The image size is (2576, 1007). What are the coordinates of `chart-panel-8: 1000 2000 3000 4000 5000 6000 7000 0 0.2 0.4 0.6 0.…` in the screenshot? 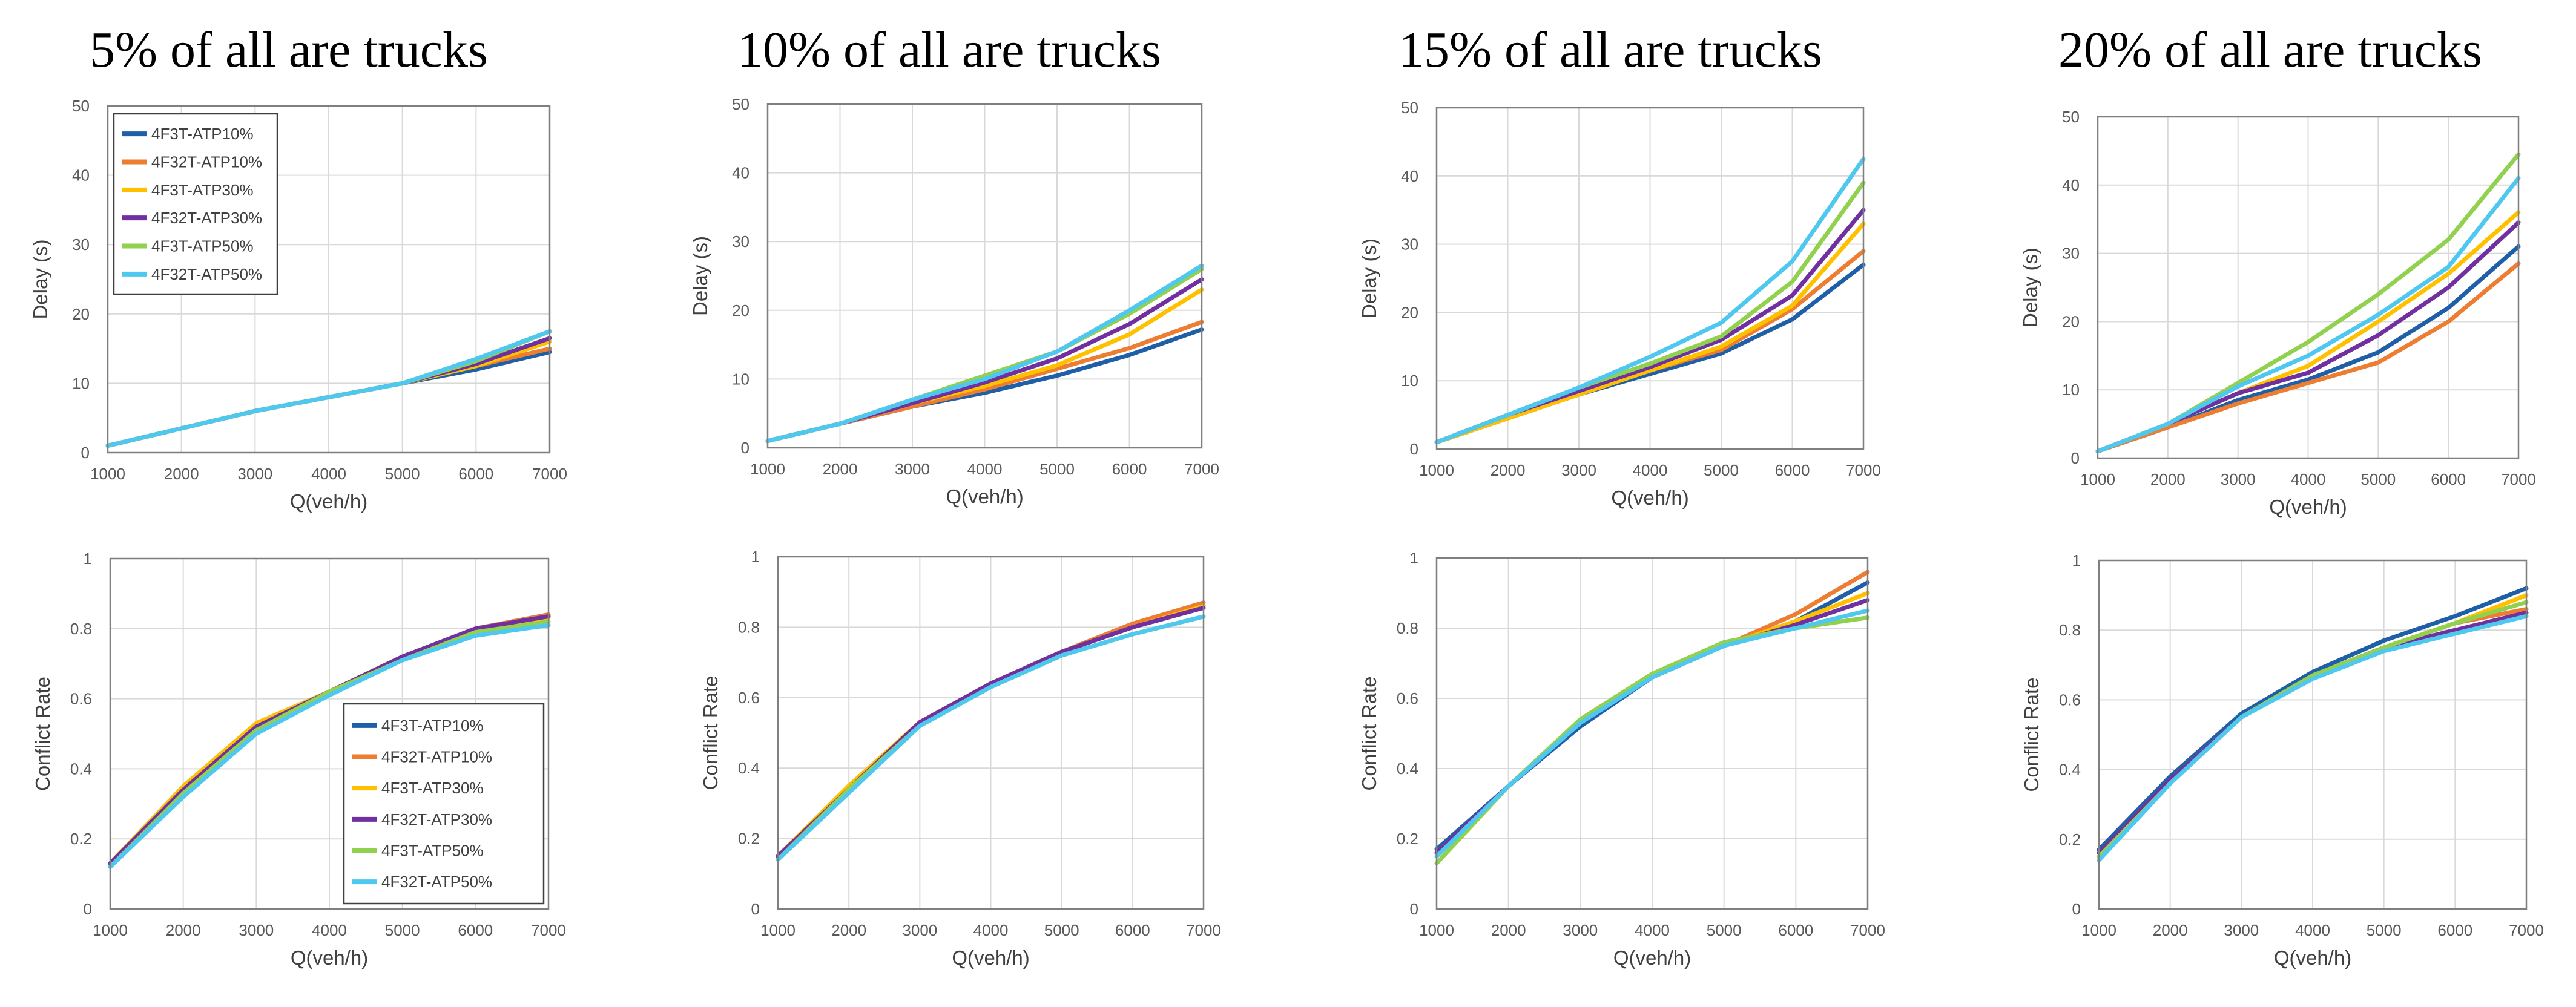 It's located at (2282, 760).